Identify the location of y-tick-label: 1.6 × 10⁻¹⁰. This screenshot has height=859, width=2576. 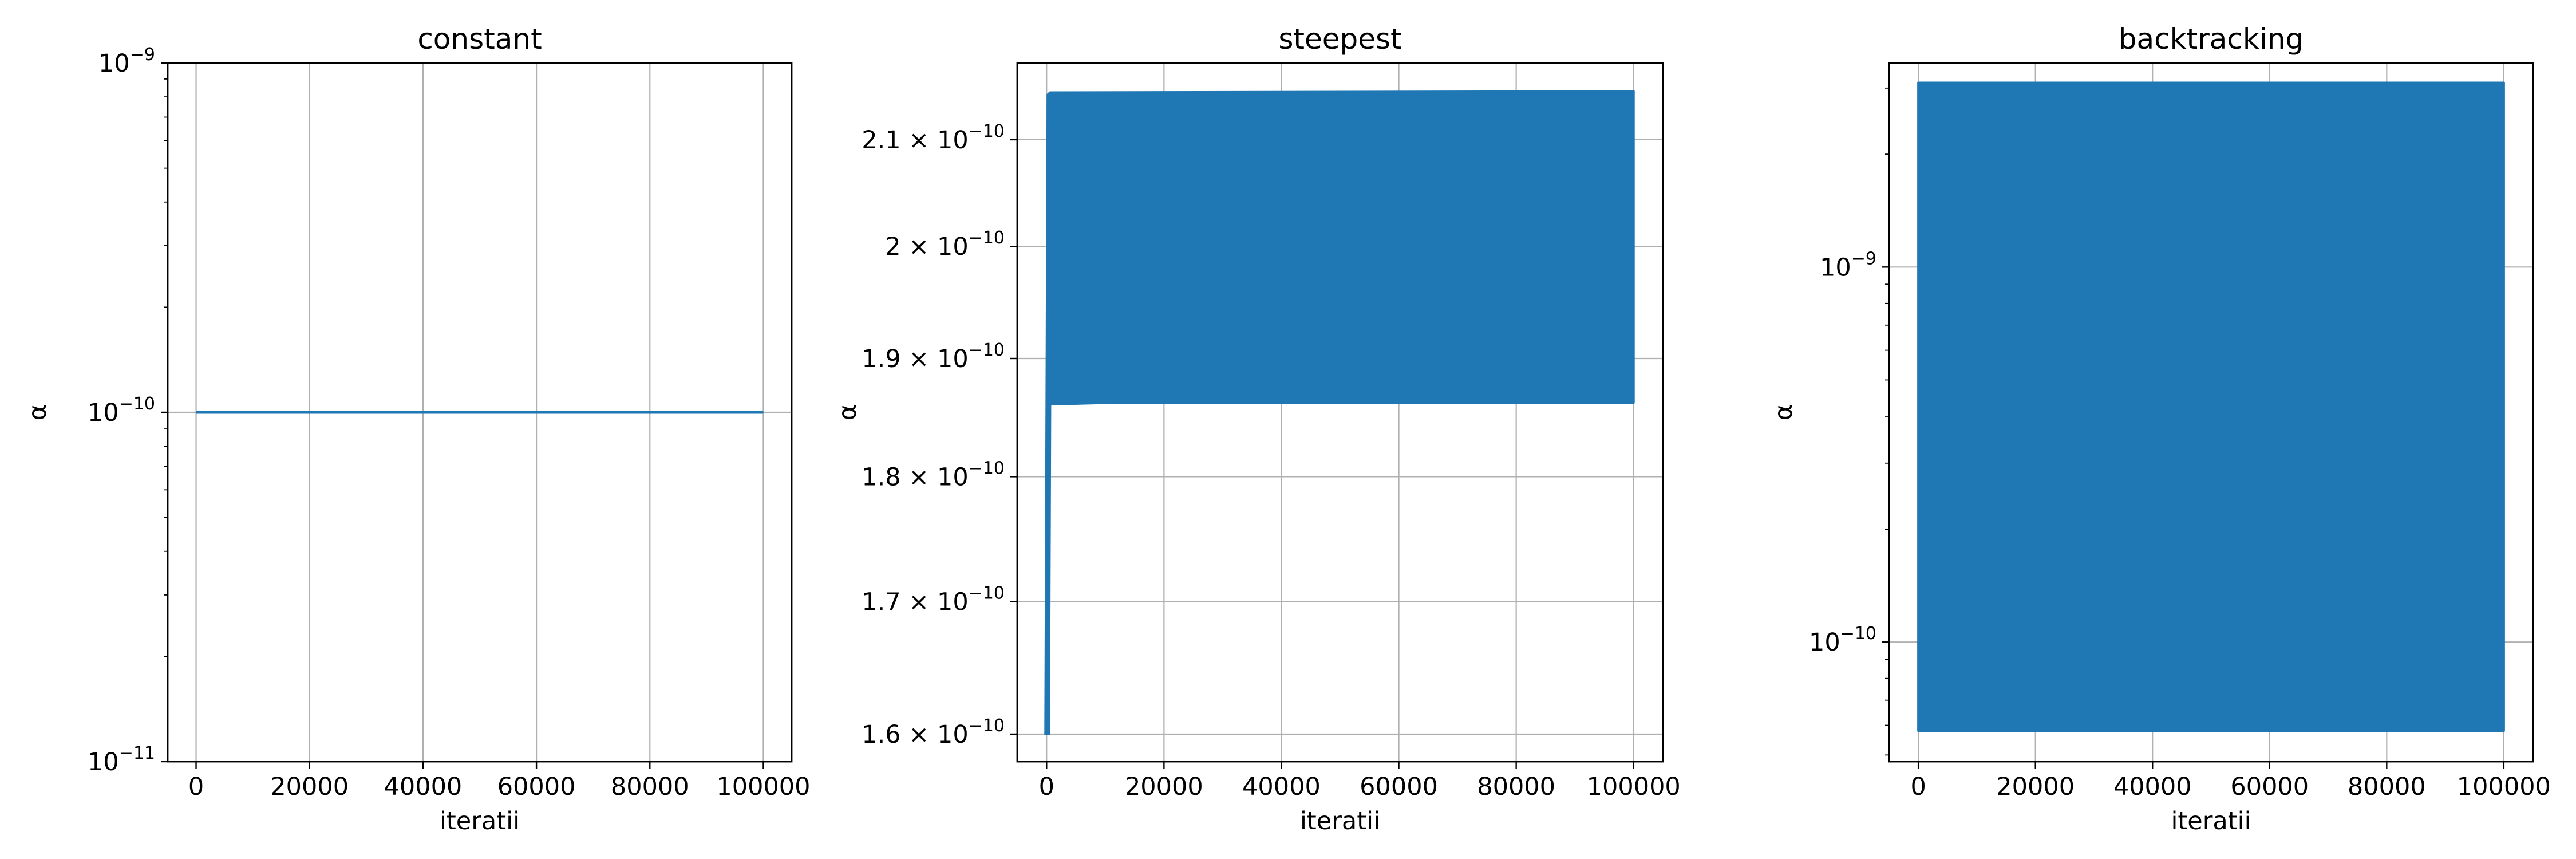
(933, 732).